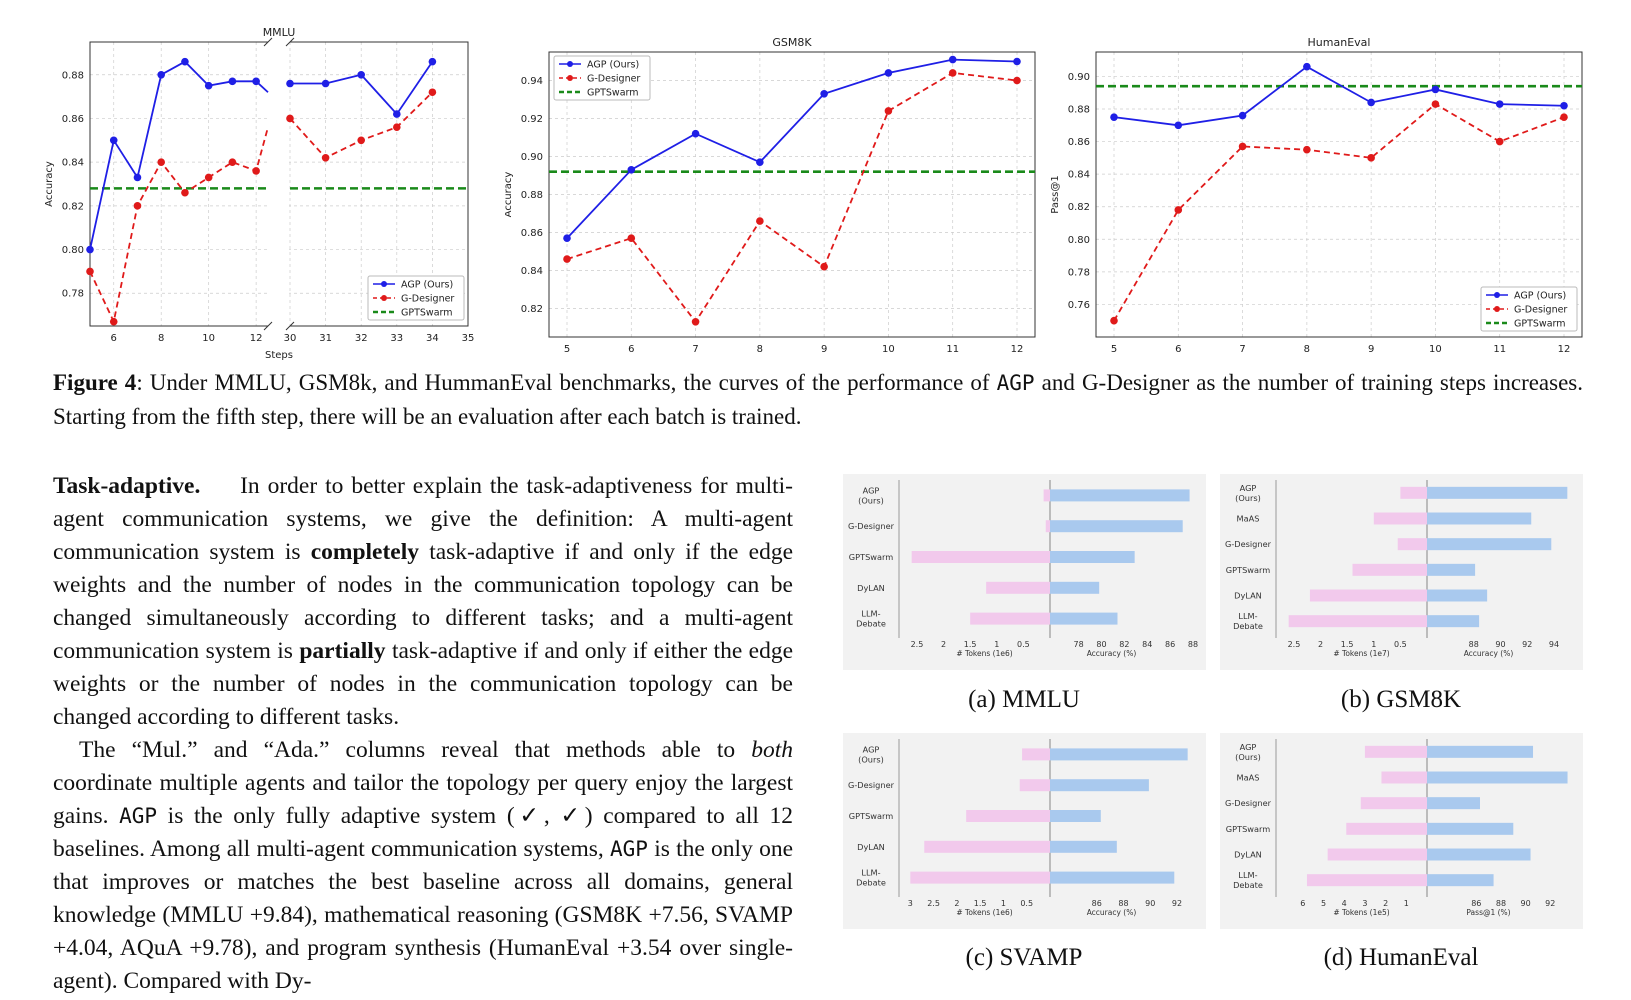 This screenshot has height=1000, width=1631. Describe the element at coordinates (73, 75) in the screenshot. I see `y-tick-label: 0.88` at that location.